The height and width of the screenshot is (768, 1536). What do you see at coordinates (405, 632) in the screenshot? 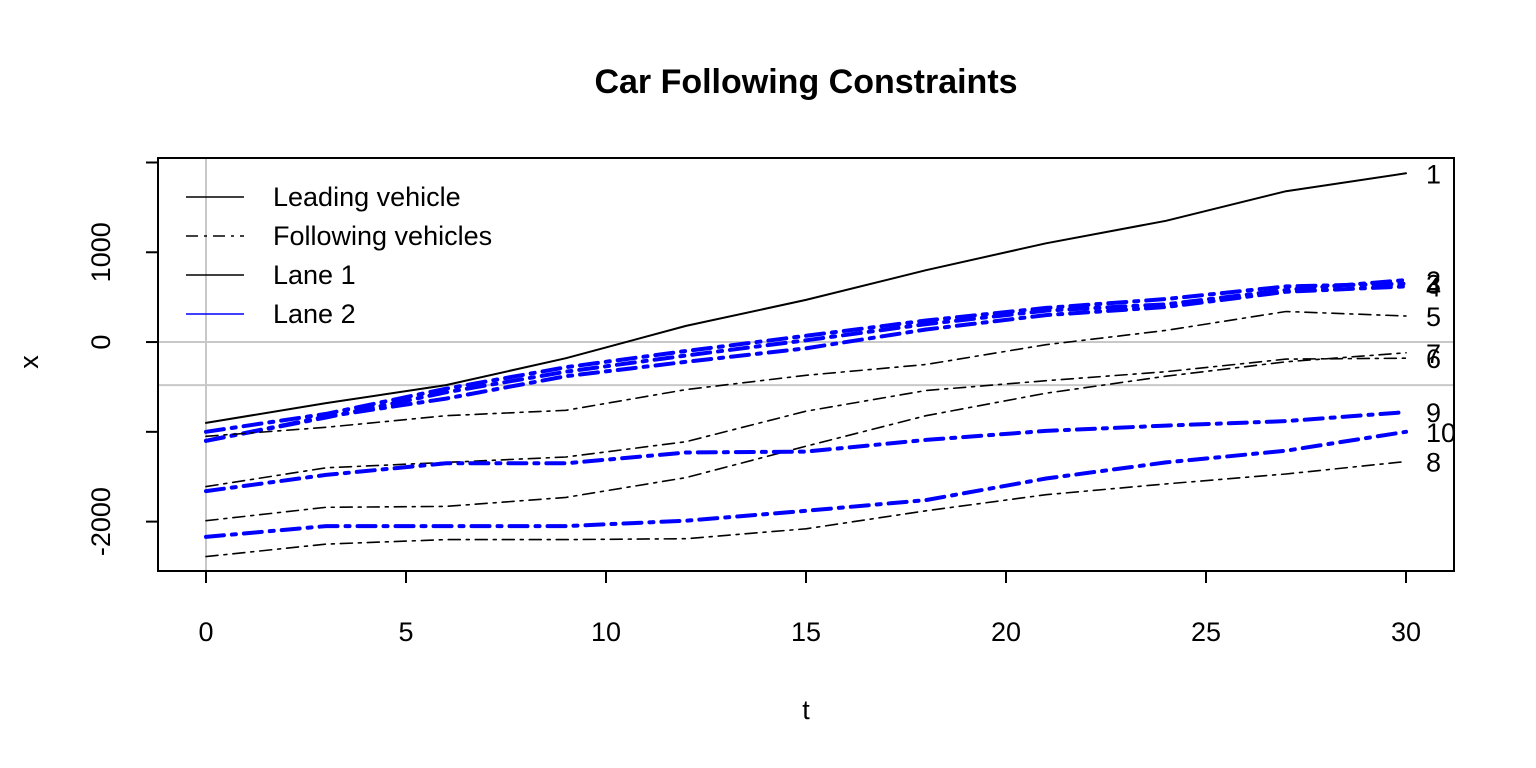
I see `x-tick-label-5: 5` at bounding box center [405, 632].